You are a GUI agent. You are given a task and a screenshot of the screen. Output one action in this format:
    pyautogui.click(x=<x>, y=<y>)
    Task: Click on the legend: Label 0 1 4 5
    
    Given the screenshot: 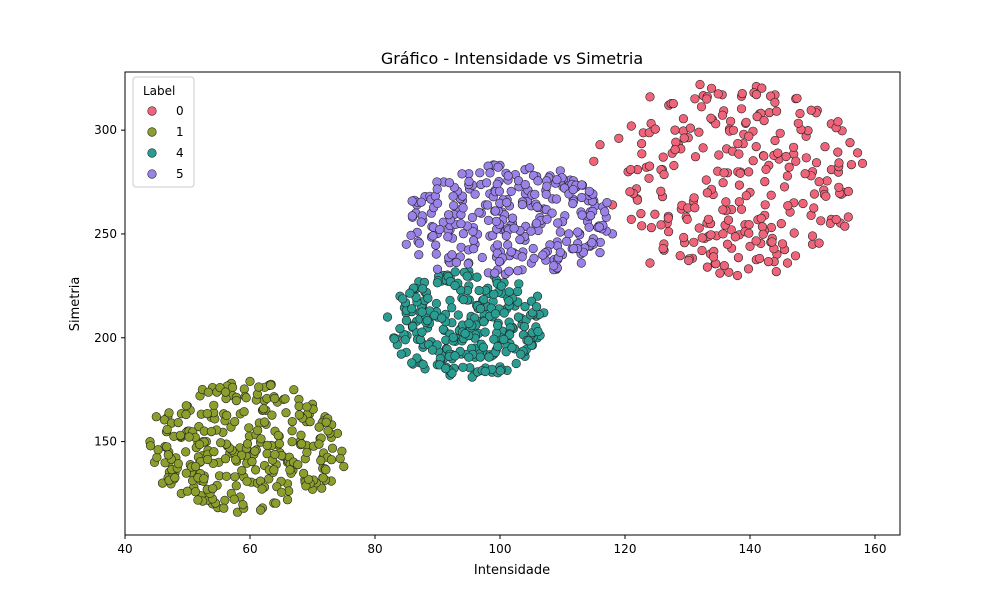 What is the action you would take?
    pyautogui.click(x=163, y=132)
    